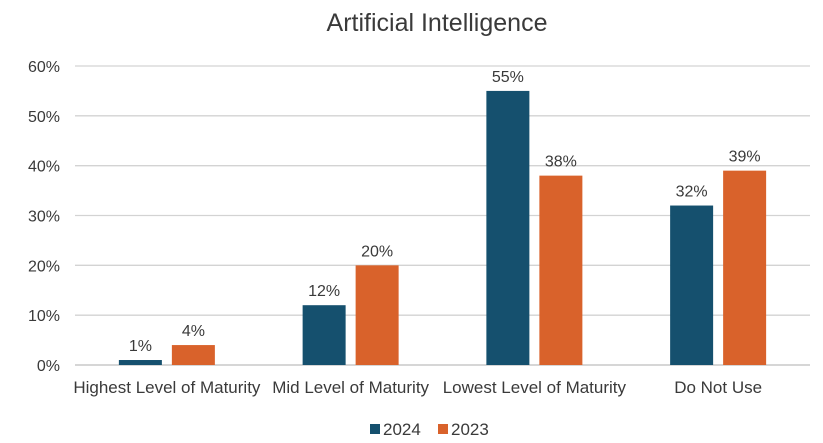 This screenshot has width=823, height=443. I want to click on y-tick-label: 50%, so click(44, 117).